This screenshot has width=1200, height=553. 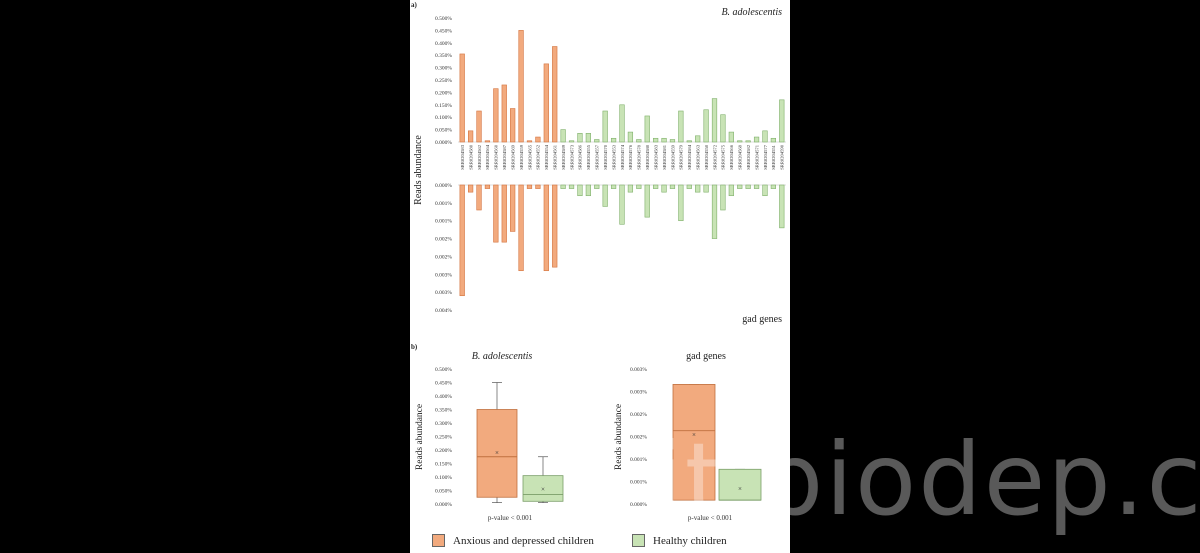 What do you see at coordinates (638, 438) in the screenshot?
I see `box-gad-ytick: 0.002%` at bounding box center [638, 438].